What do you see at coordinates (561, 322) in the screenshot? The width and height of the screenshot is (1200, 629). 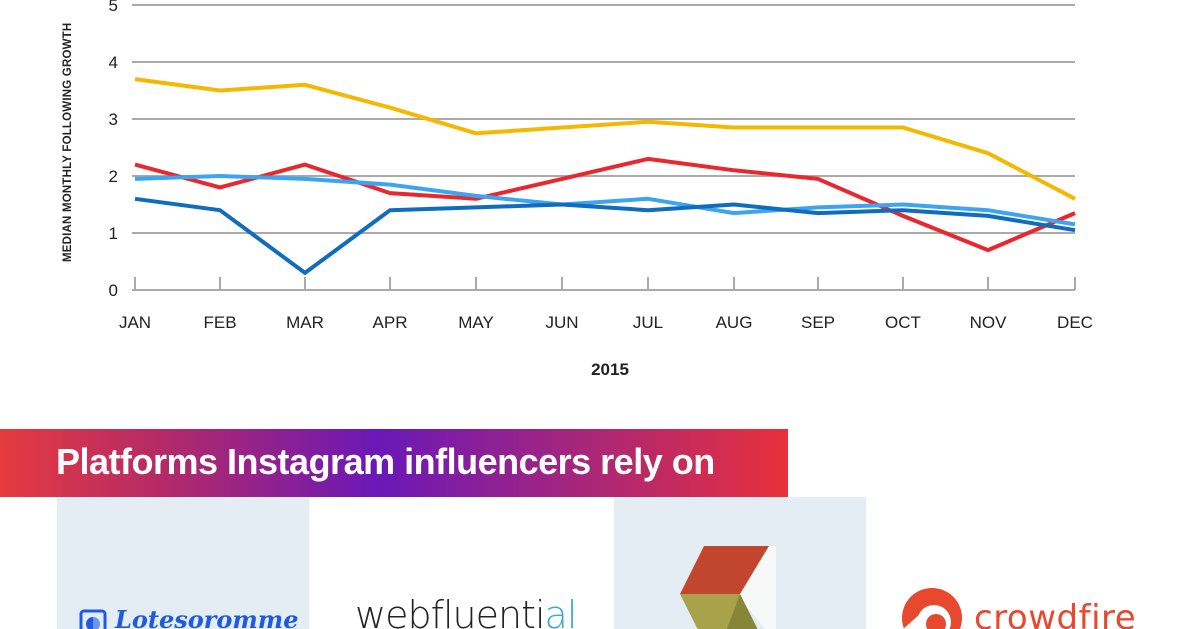 I see `x-tick-label: JUN` at bounding box center [561, 322].